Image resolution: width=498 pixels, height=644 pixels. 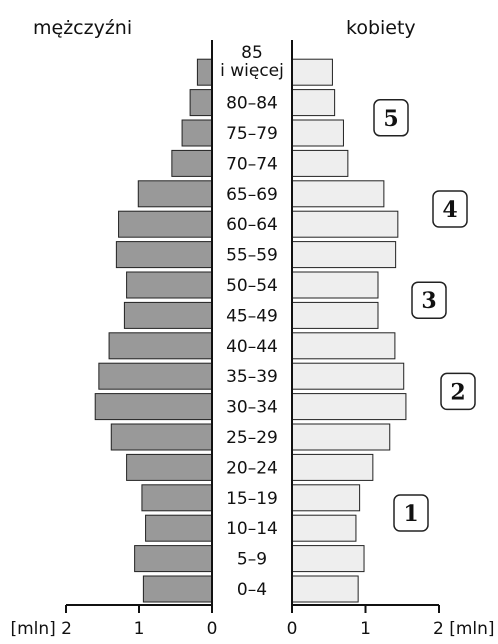 I want to click on annotation-number: 4, so click(x=449, y=210).